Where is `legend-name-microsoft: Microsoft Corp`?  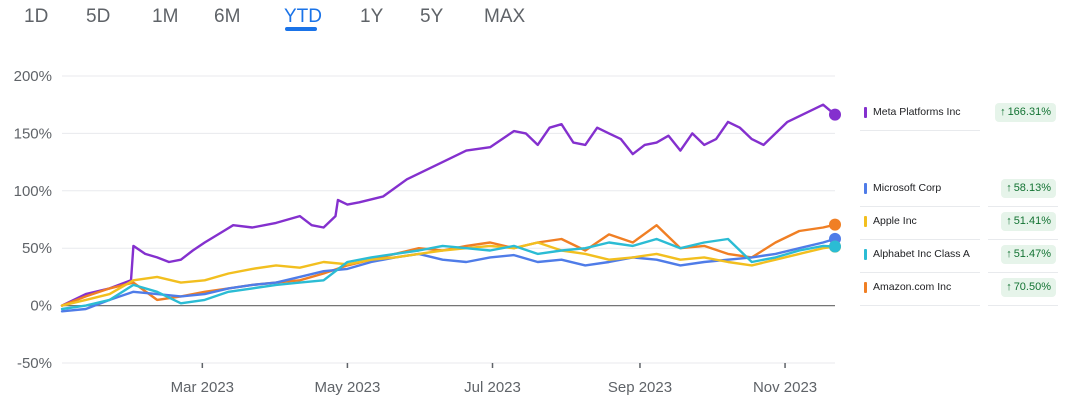 legend-name-microsoft: Microsoft Corp is located at coordinates (907, 188).